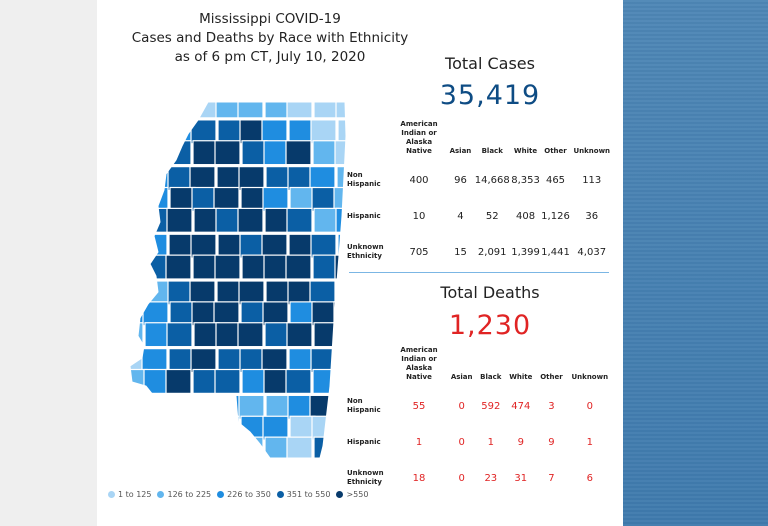 This screenshot has height=526, width=768. What do you see at coordinates (48, 263) in the screenshot?
I see `left-gutter` at bounding box center [48, 263].